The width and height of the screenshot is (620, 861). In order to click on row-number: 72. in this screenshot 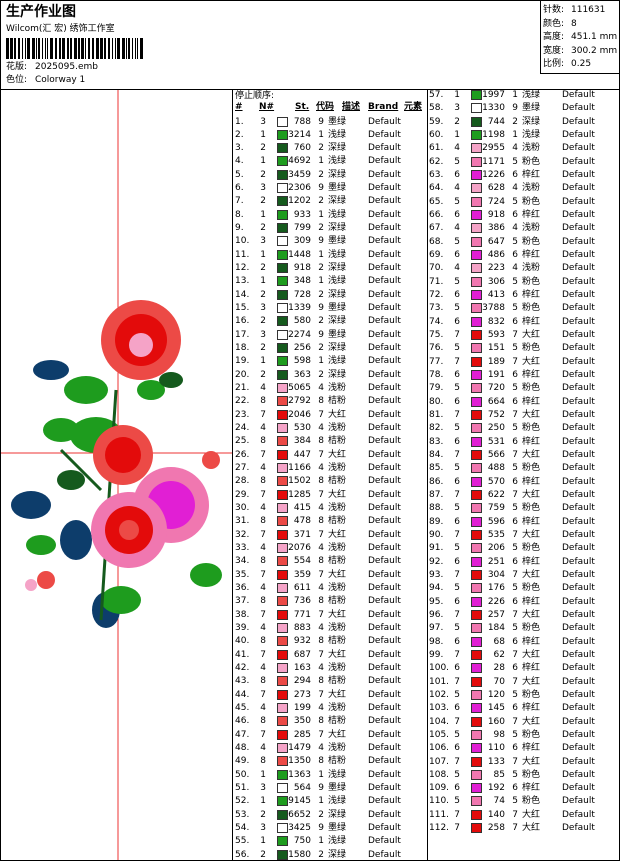, I will do `click(436, 294)`.